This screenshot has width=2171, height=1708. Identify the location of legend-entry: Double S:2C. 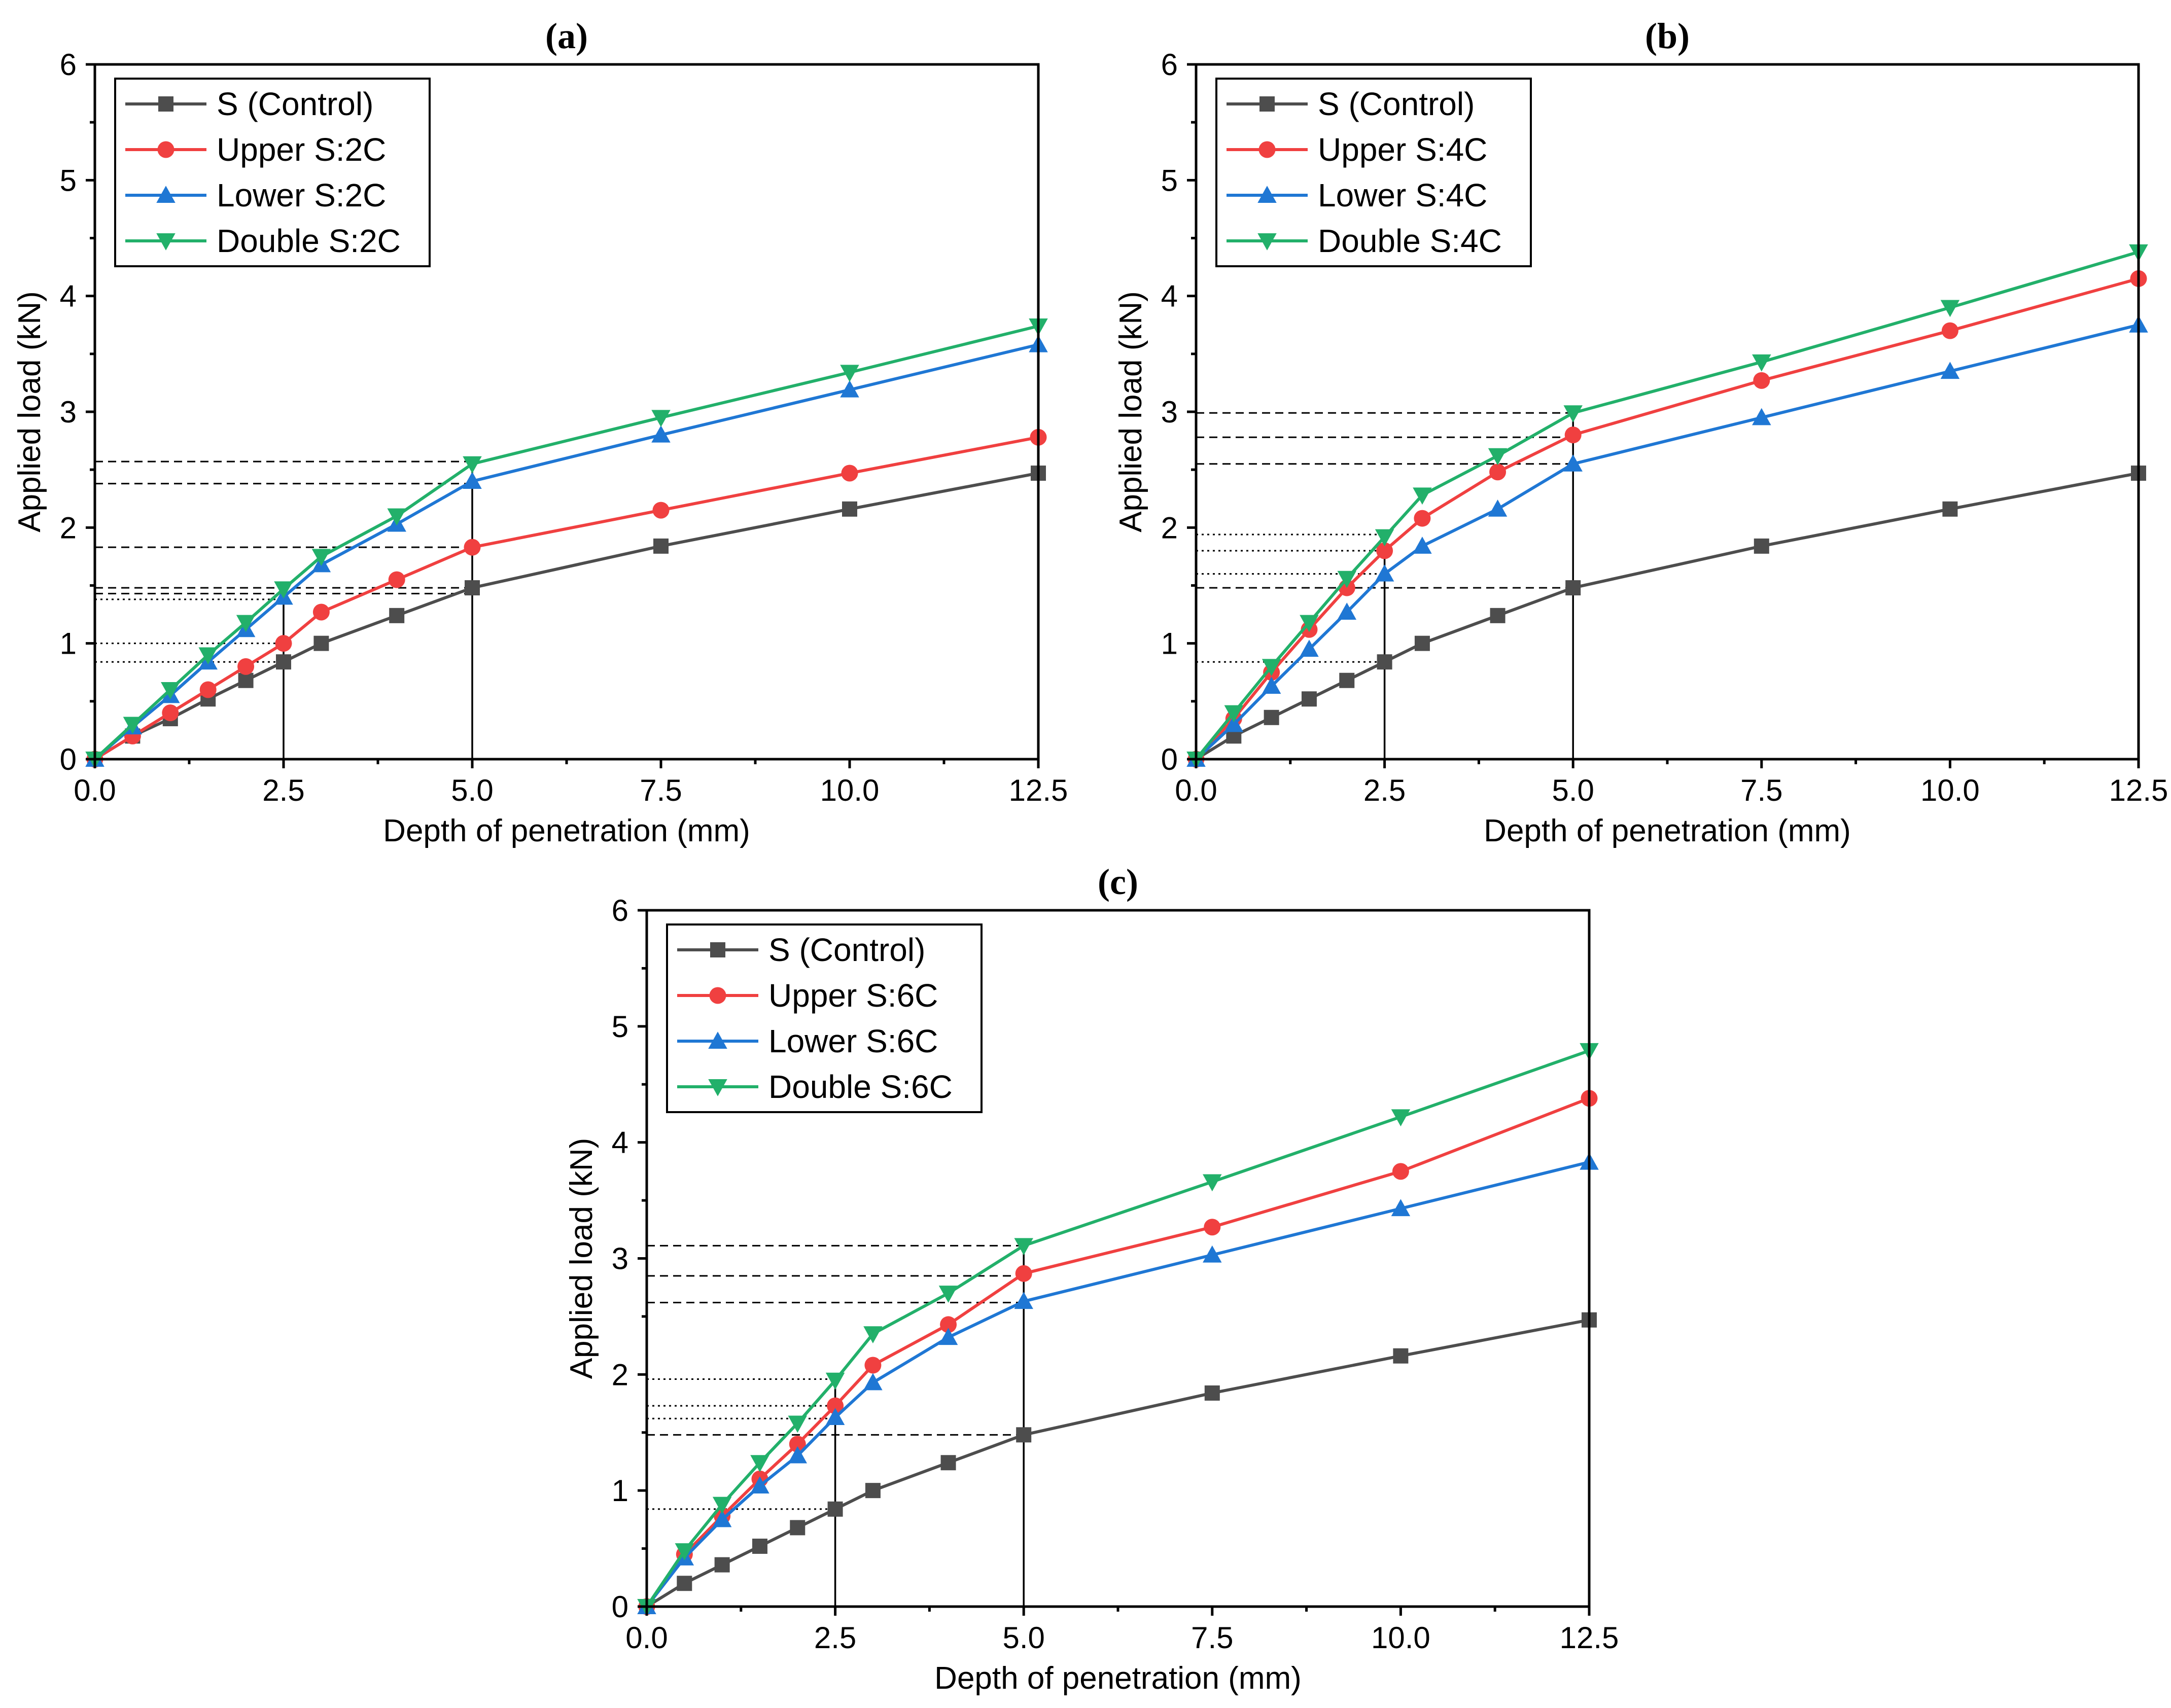
(263, 241).